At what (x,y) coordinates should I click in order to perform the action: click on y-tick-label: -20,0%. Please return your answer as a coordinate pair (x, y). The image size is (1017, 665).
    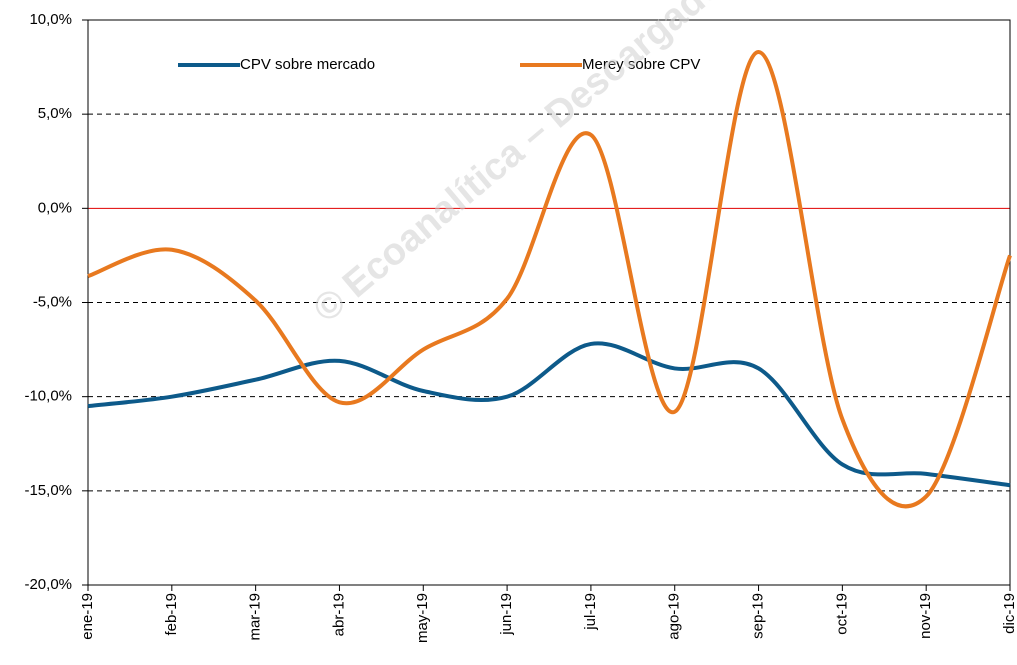
    Looking at the image, I should click on (48, 584).